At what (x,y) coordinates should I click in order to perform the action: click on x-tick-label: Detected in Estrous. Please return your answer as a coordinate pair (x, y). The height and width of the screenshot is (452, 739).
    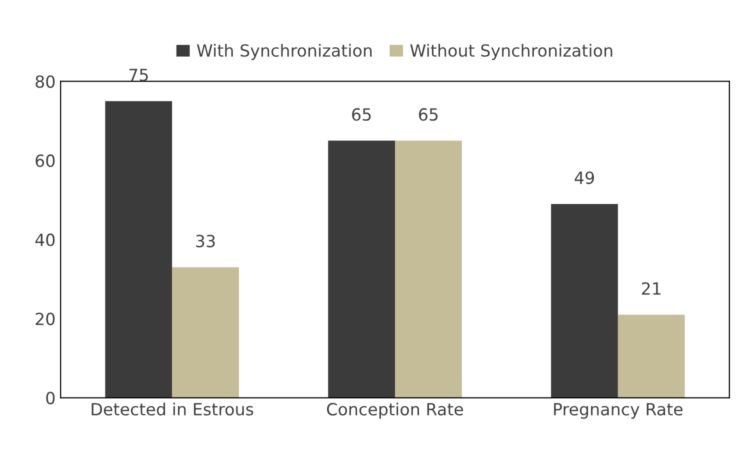
    Looking at the image, I should click on (173, 409).